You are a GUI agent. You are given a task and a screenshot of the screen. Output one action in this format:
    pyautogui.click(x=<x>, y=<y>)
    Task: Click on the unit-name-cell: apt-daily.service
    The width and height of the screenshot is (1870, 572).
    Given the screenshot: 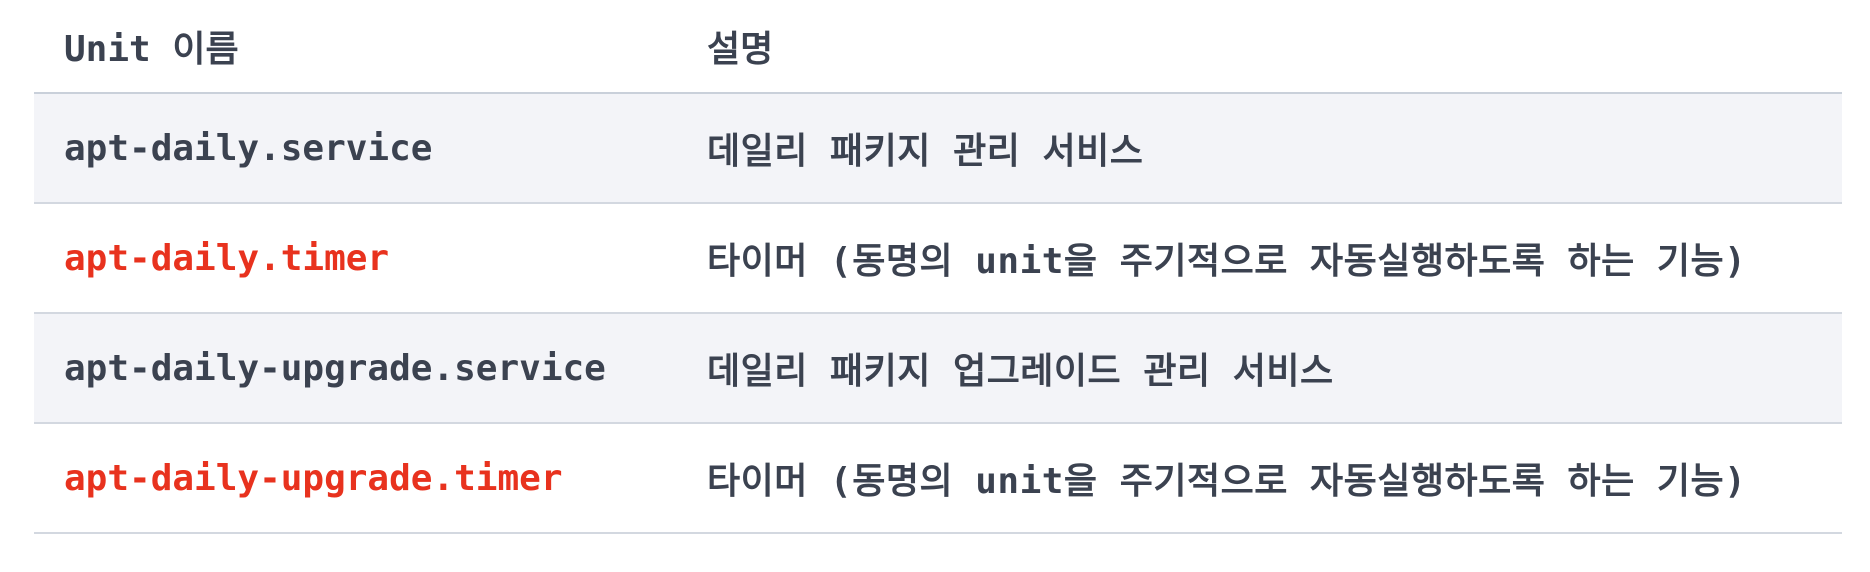 What is the action you would take?
    pyautogui.click(x=355, y=148)
    